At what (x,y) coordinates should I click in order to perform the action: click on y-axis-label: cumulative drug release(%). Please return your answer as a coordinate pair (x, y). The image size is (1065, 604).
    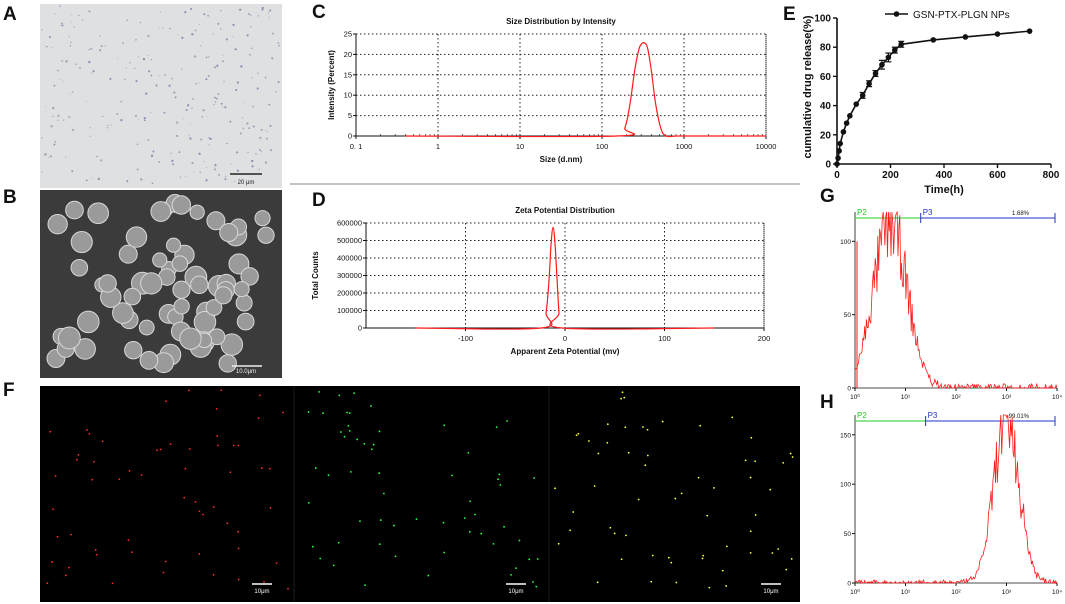
    Looking at the image, I should click on (808, 86).